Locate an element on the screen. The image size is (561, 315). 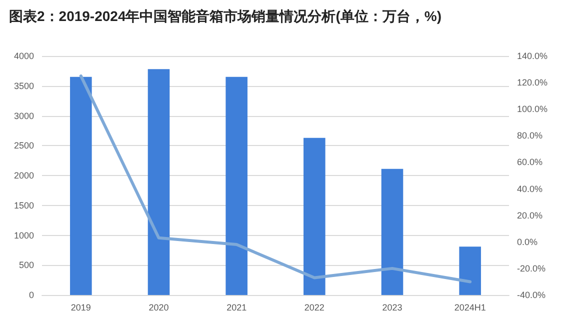
y2-tick-label: -20.0% is located at coordinates (531, 268).